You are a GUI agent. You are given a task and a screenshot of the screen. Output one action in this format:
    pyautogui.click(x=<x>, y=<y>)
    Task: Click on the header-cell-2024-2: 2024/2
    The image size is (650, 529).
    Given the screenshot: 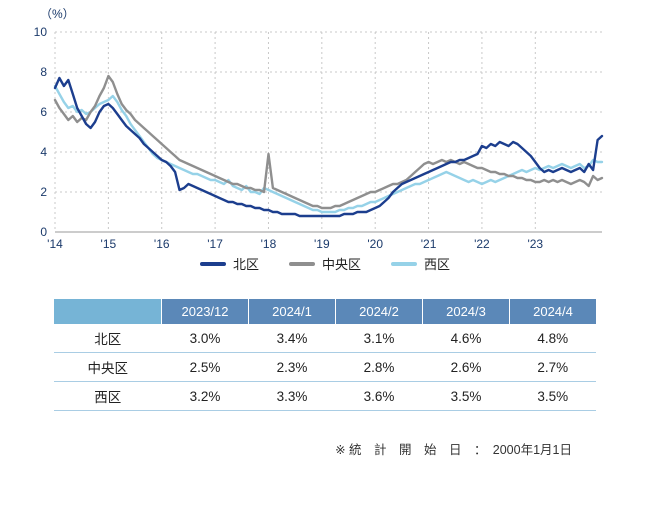 What is the action you would take?
    pyautogui.click(x=379, y=311)
    